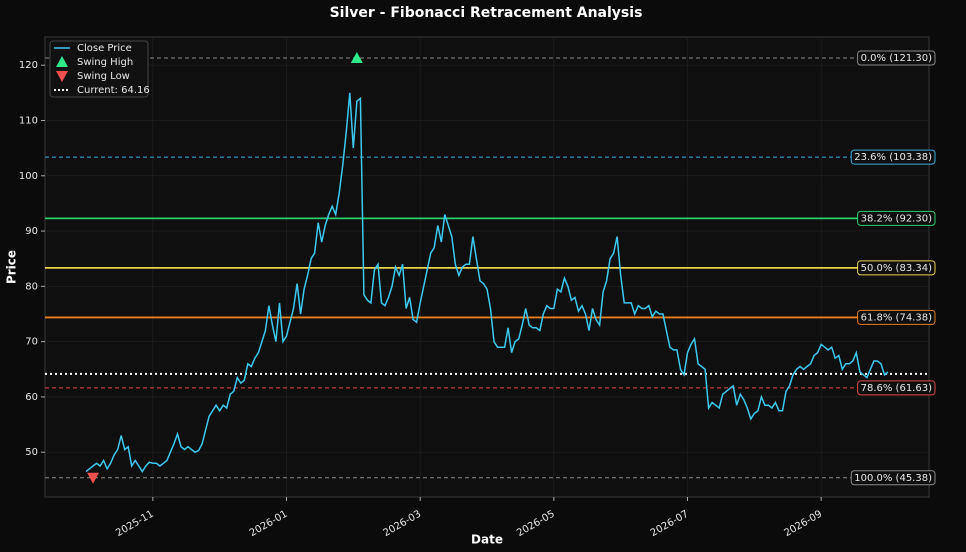 This screenshot has height=552, width=966. What do you see at coordinates (113, 90) in the screenshot?
I see `legend-label: Current: 64.16` at bounding box center [113, 90].